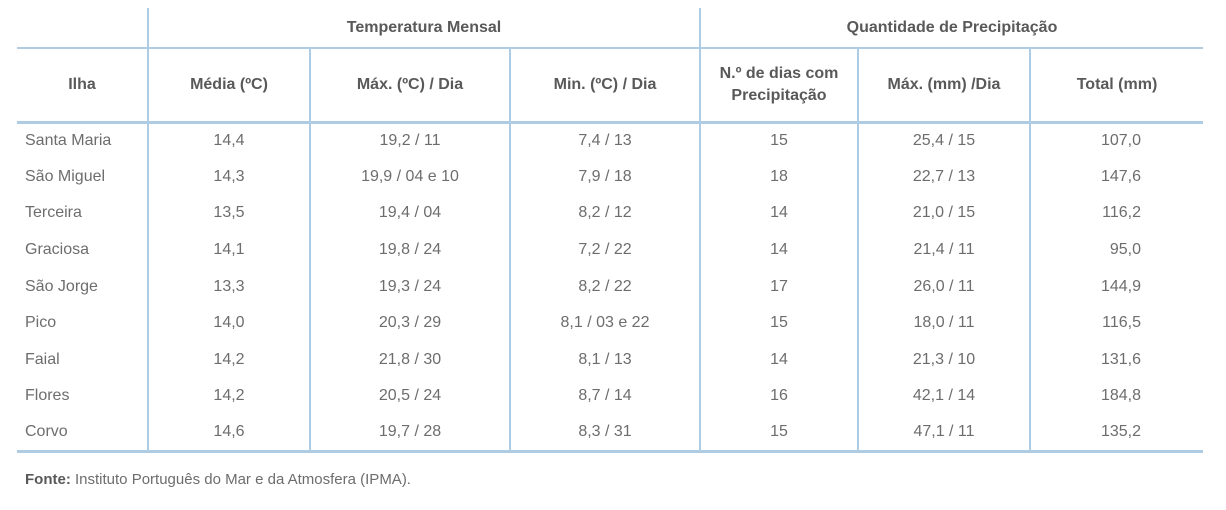 The width and height of the screenshot is (1226, 510). What do you see at coordinates (944, 250) in the screenshot?
I see `max-mm-dia-cell: 21,4 / 11` at bounding box center [944, 250].